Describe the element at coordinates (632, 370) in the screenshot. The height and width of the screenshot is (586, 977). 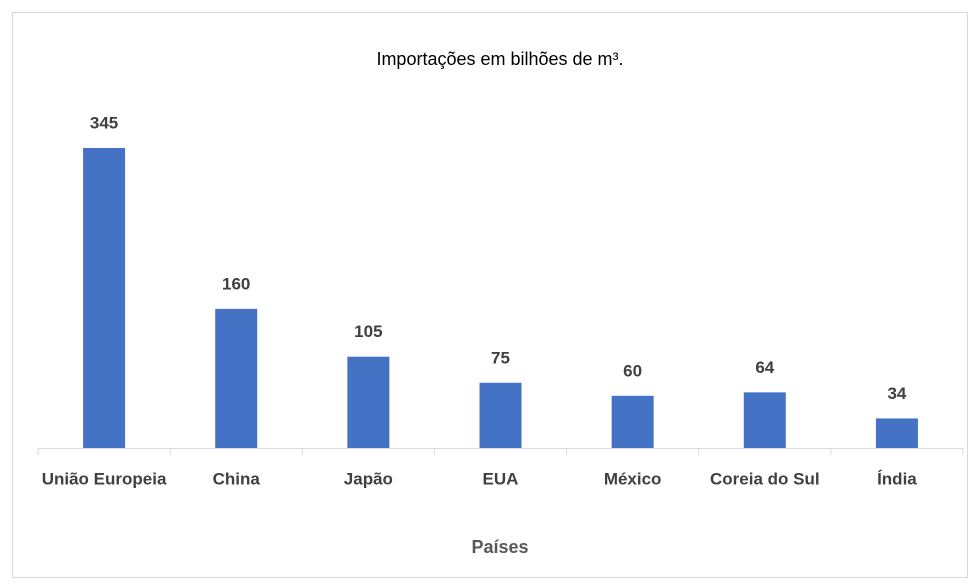
I see `data-label: 60` at that location.